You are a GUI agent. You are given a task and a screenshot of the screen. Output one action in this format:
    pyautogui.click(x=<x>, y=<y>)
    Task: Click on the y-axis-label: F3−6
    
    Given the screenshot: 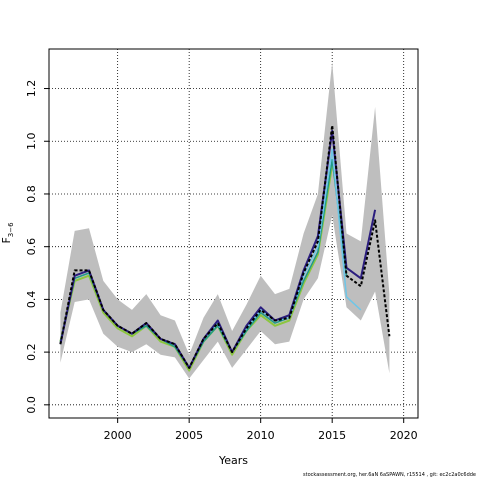 What is the action you would take?
    pyautogui.click(x=7, y=233)
    